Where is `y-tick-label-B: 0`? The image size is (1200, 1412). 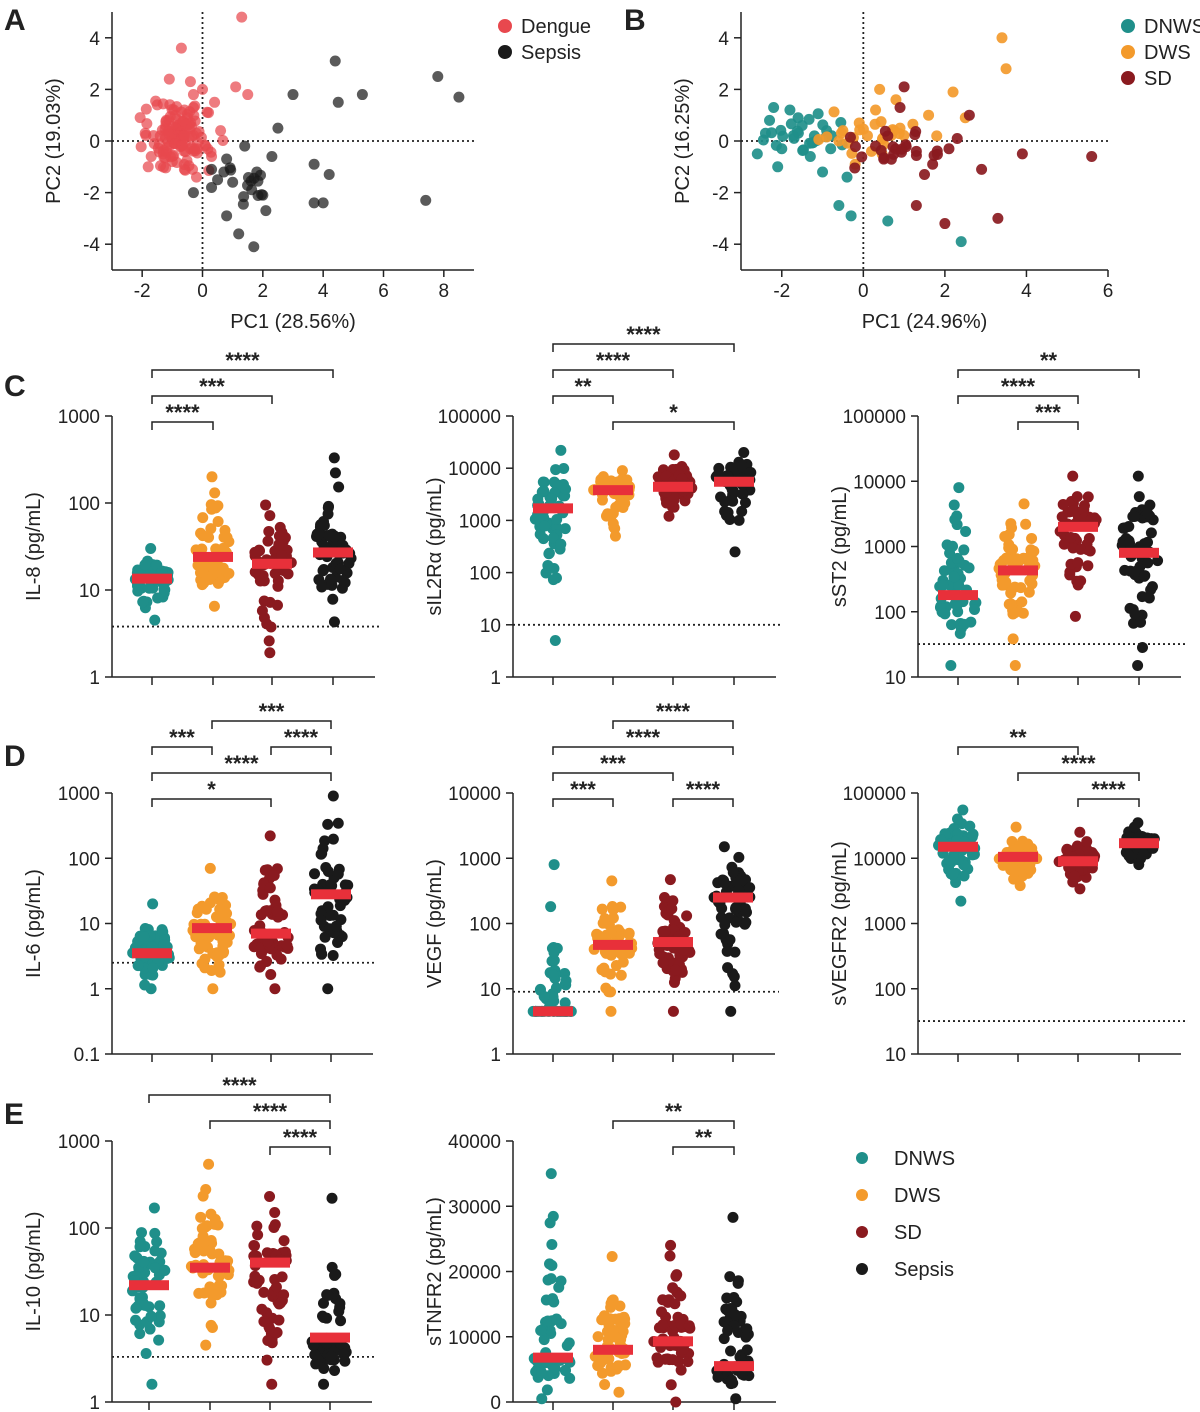
y-tick-label-B: 0 is located at coordinates (723, 142).